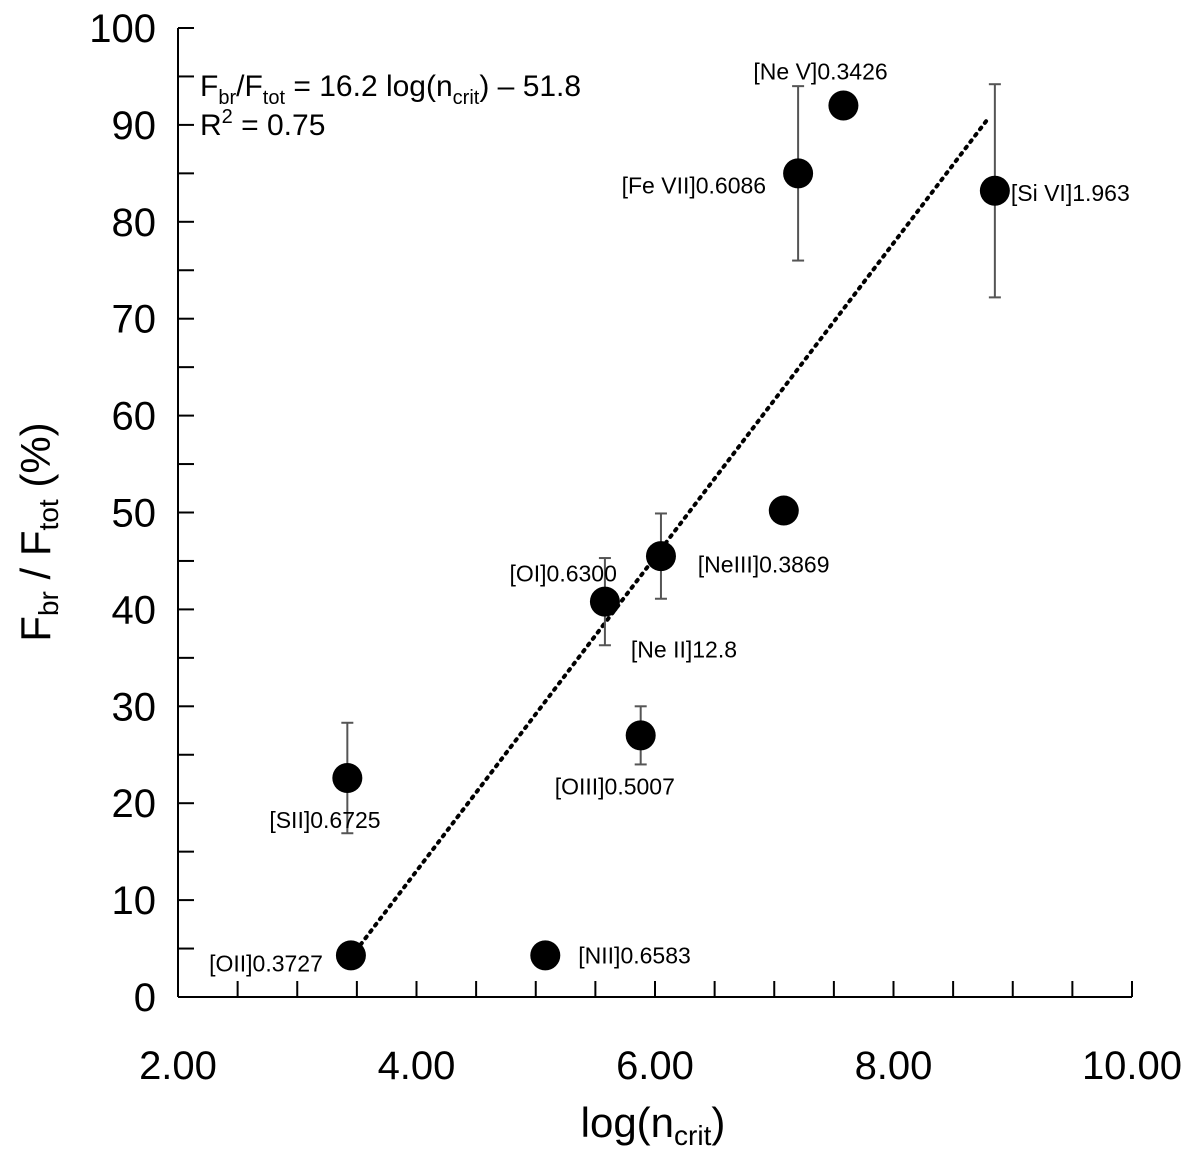  I want to click on x-tick-label: 6.00, so click(655, 1066).